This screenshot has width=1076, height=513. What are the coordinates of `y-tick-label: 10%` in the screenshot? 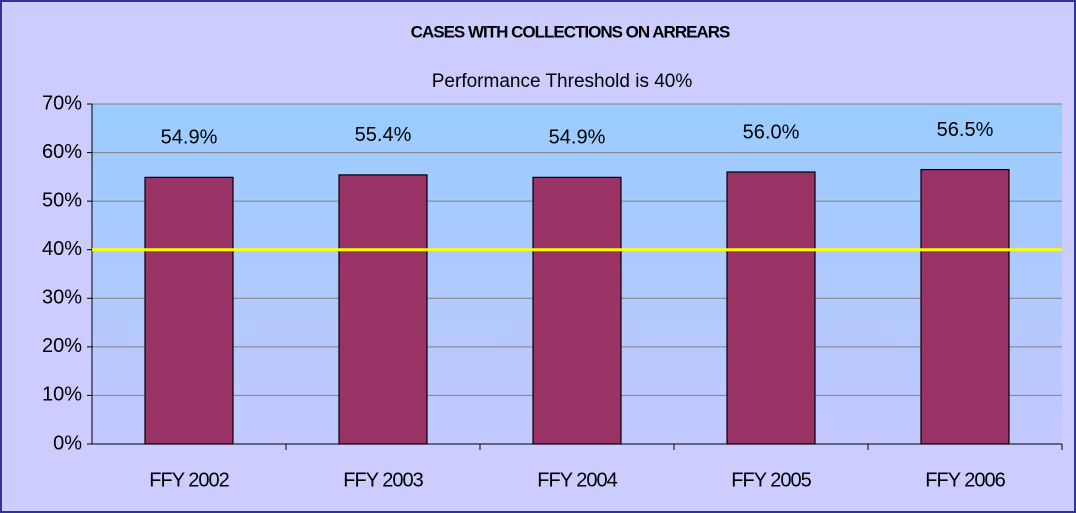 It's located at (62, 395).